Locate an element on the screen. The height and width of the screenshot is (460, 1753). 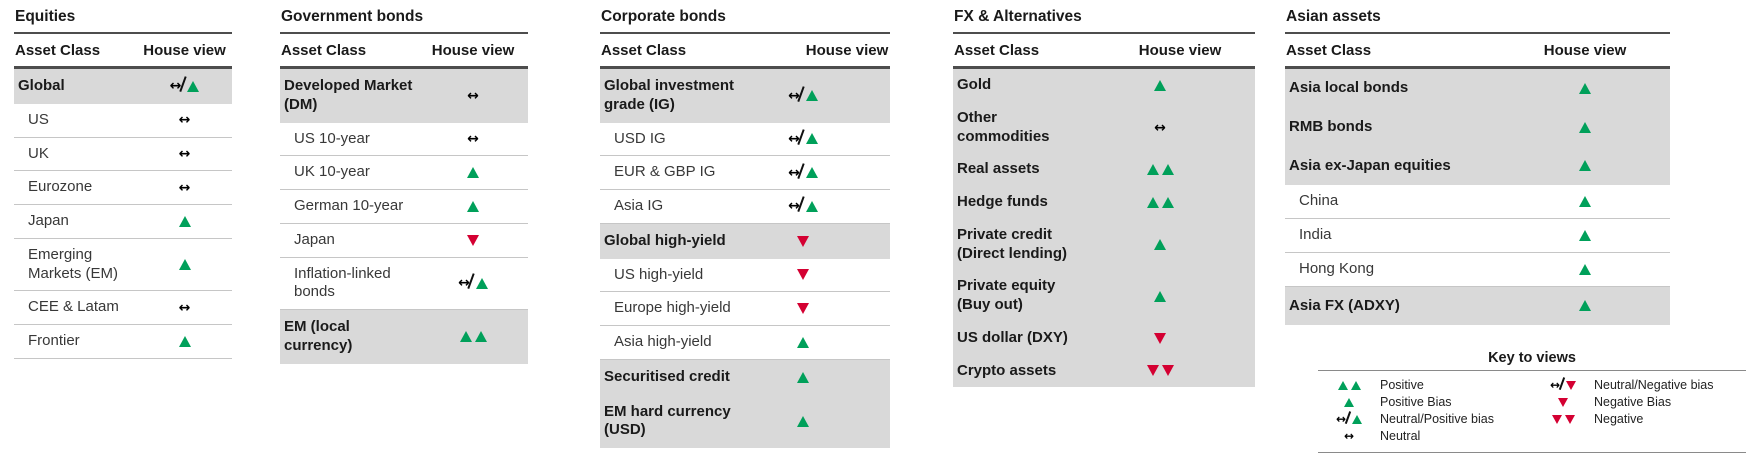
double-down-triangle-icon is located at coordinates (1160, 371).